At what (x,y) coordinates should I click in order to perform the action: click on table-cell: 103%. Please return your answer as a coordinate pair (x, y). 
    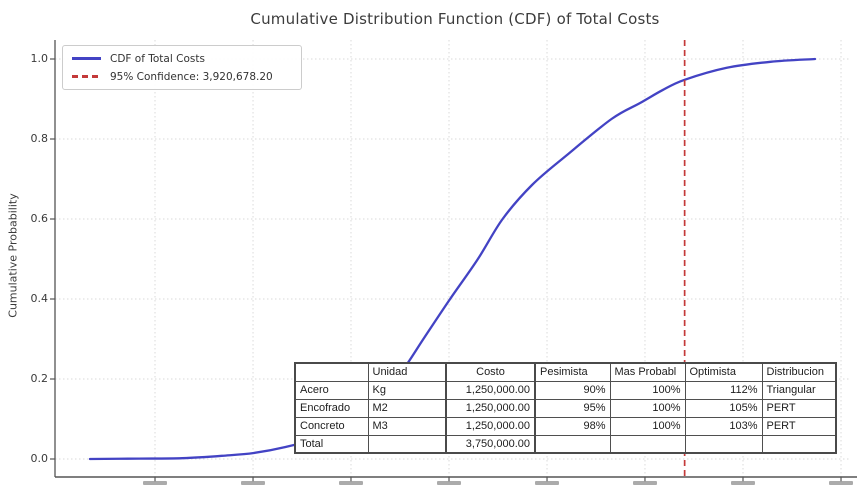
    Looking at the image, I should click on (723, 426).